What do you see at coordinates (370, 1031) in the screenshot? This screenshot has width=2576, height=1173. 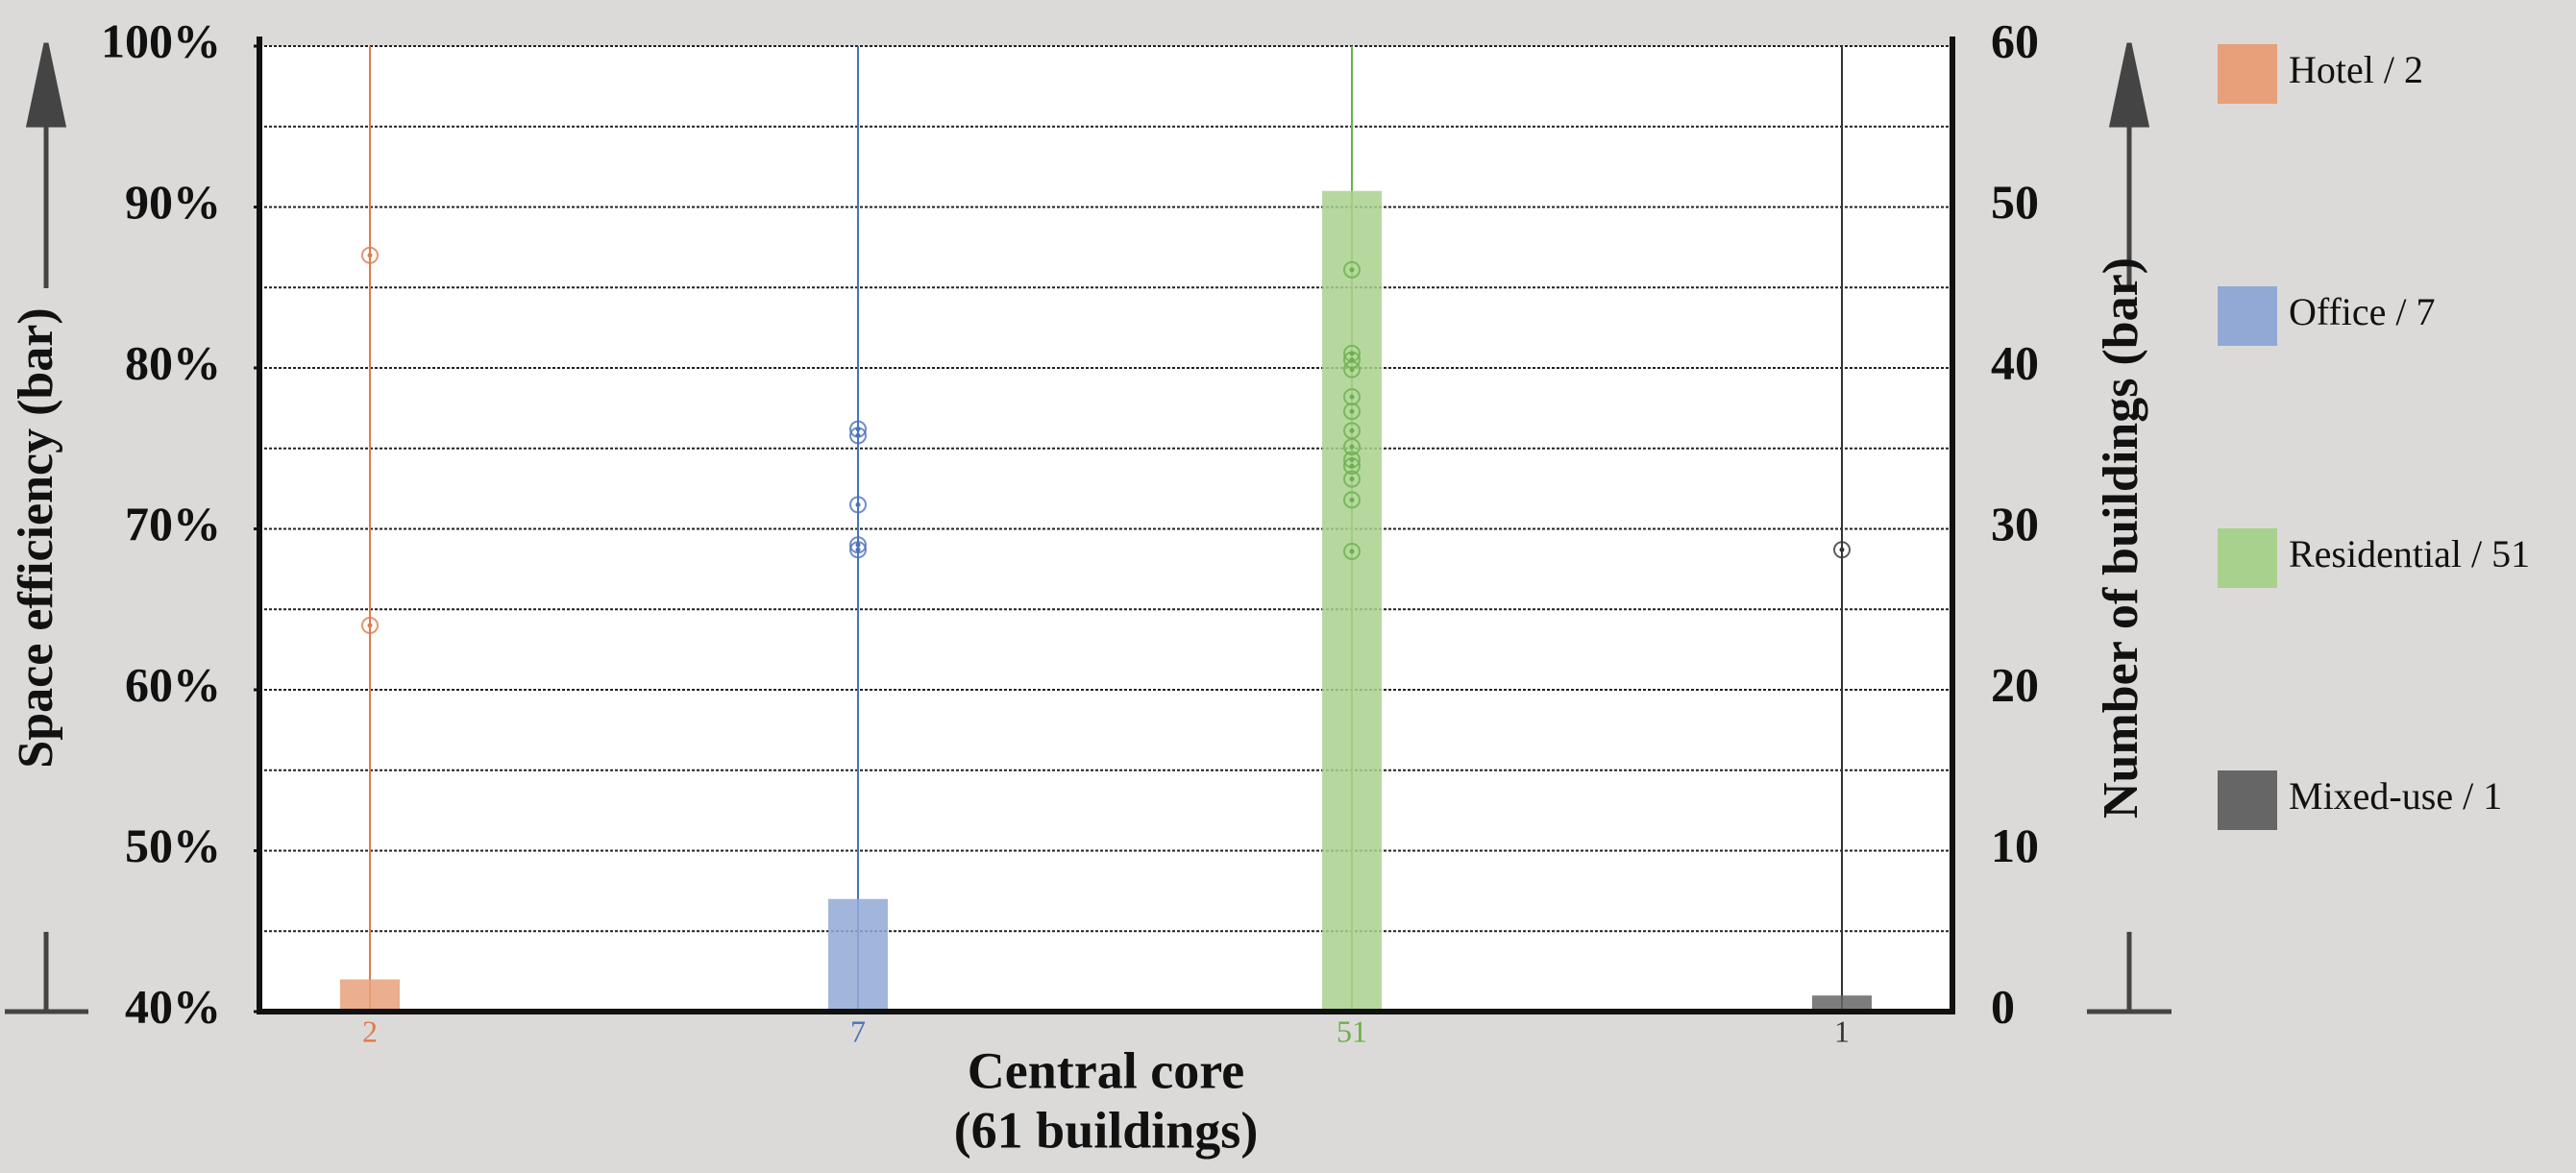 I see `bar-count-label: 2` at bounding box center [370, 1031].